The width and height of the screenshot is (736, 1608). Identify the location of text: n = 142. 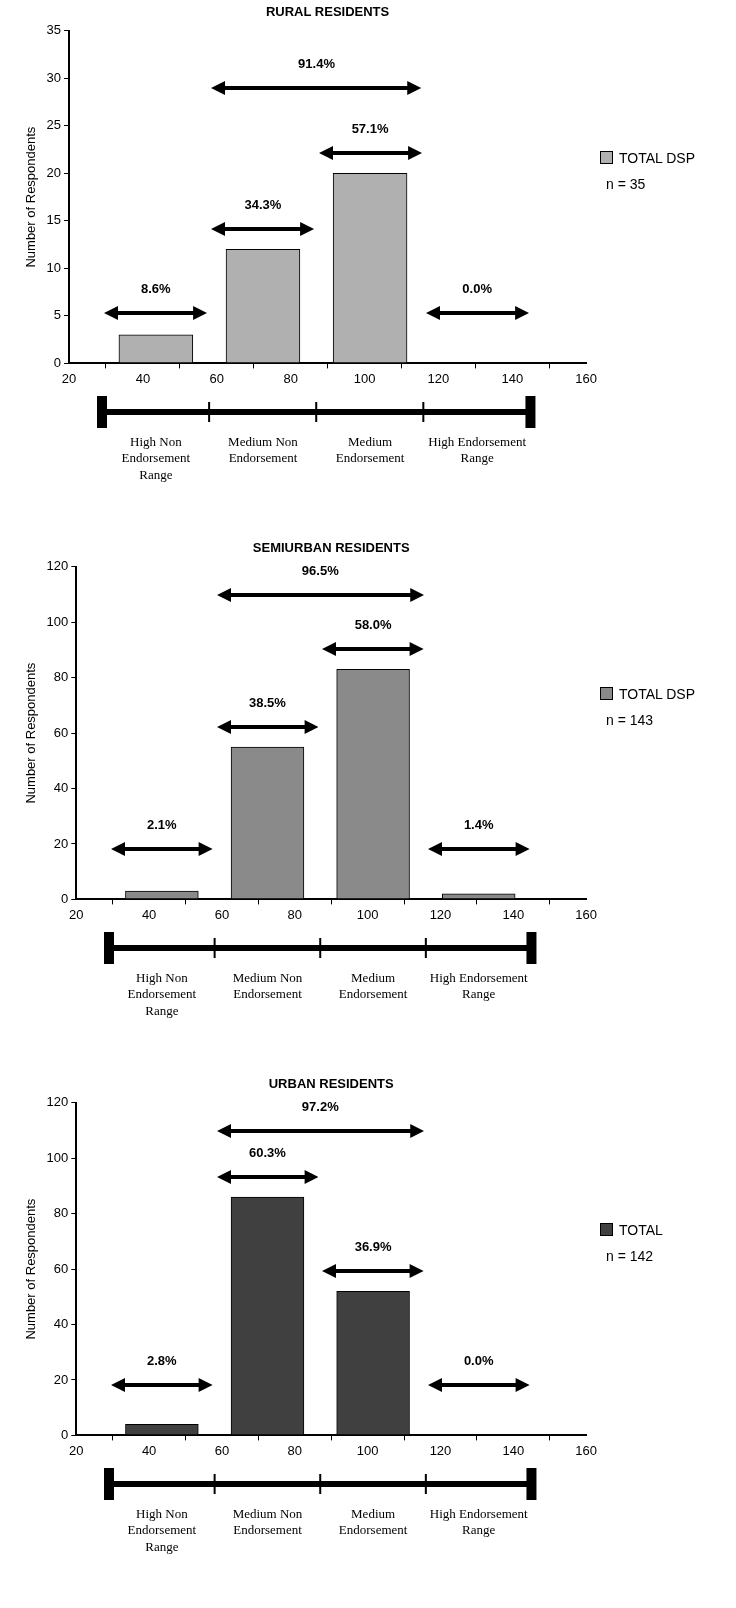
(630, 1256).